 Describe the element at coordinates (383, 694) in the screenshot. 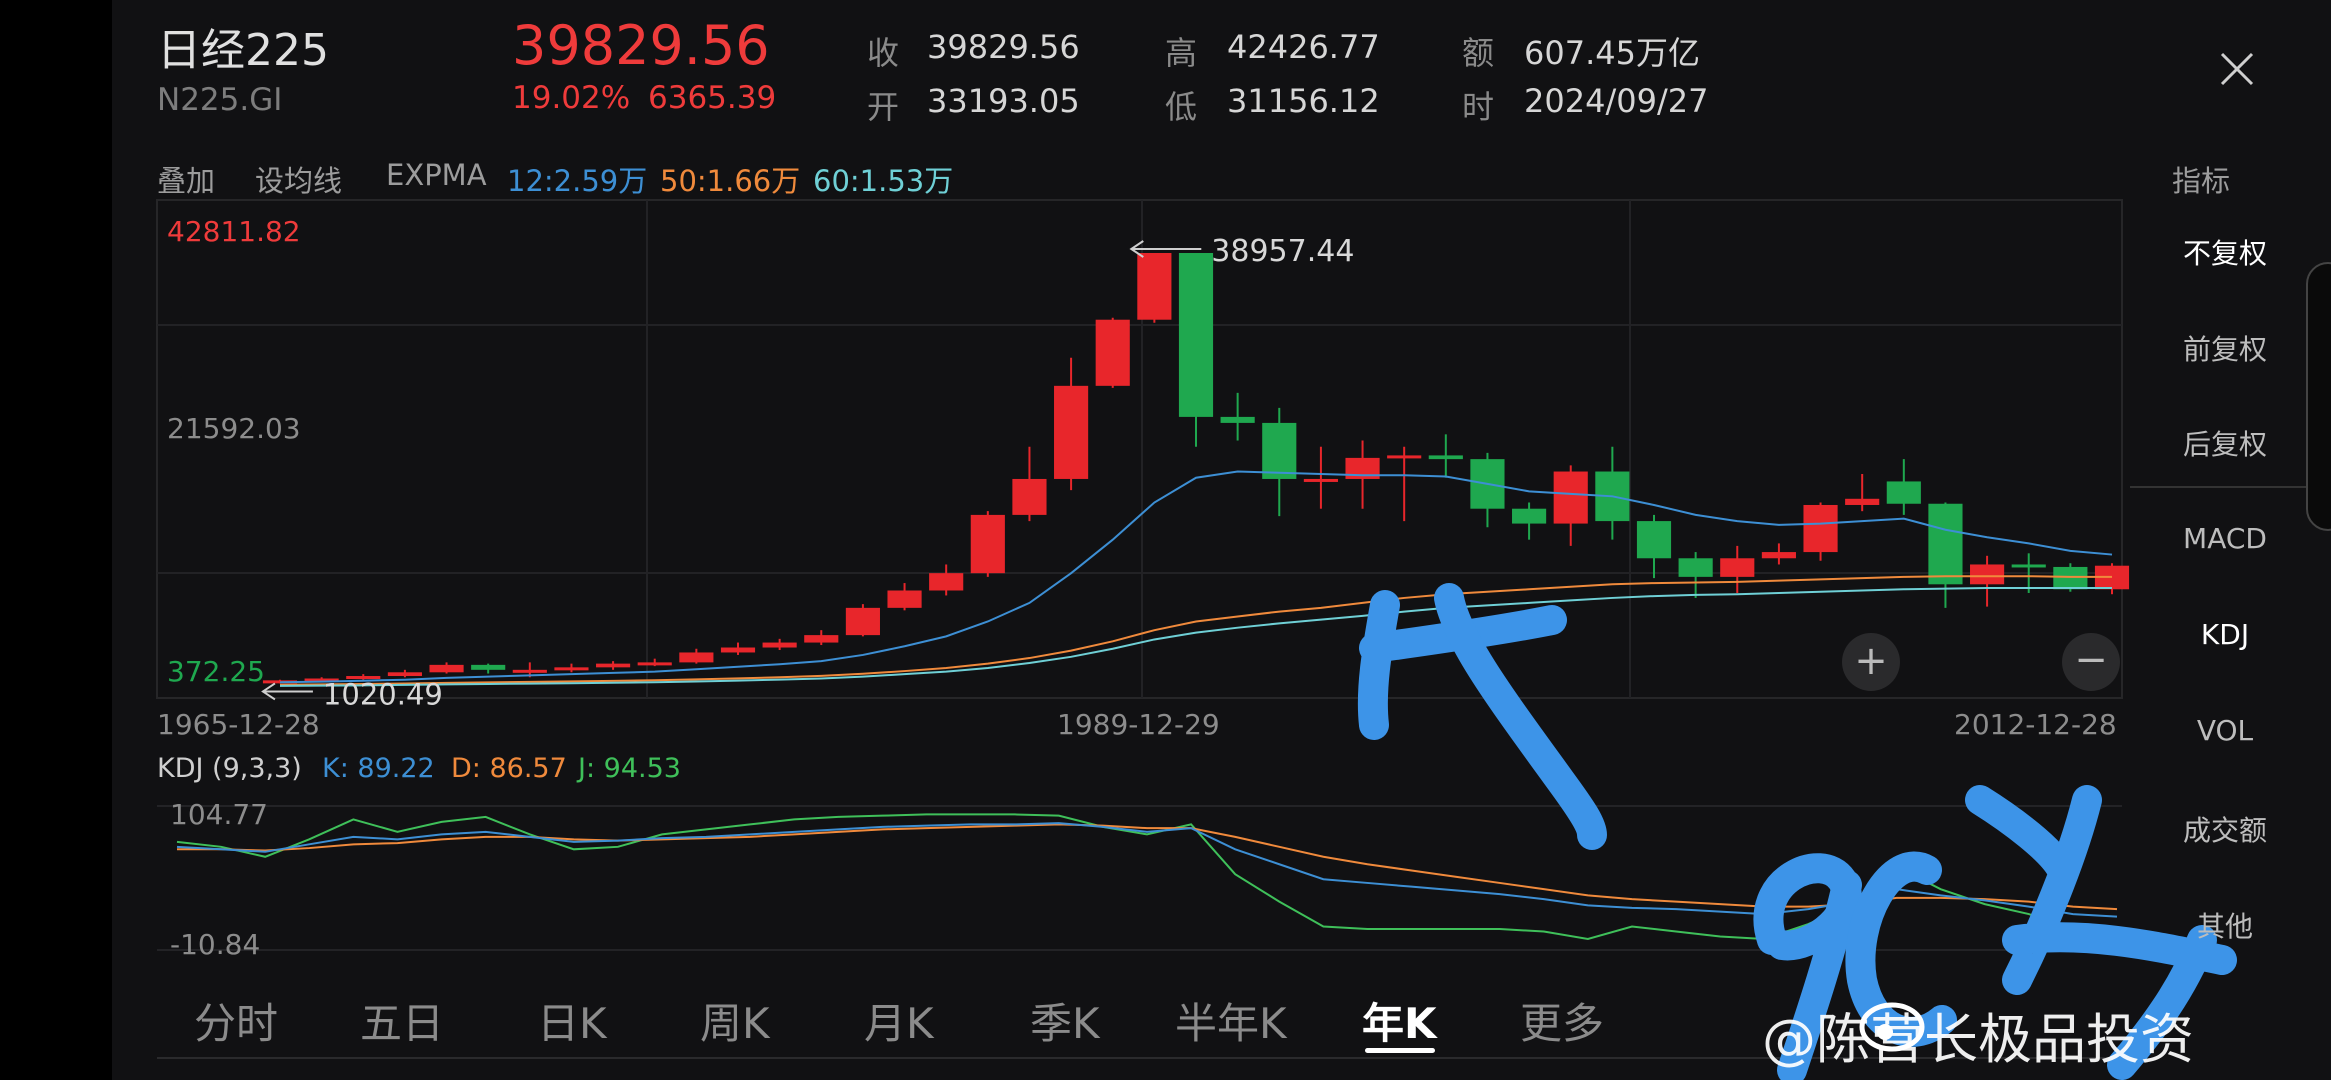

I see `min-marker-label: 1020.49` at that location.